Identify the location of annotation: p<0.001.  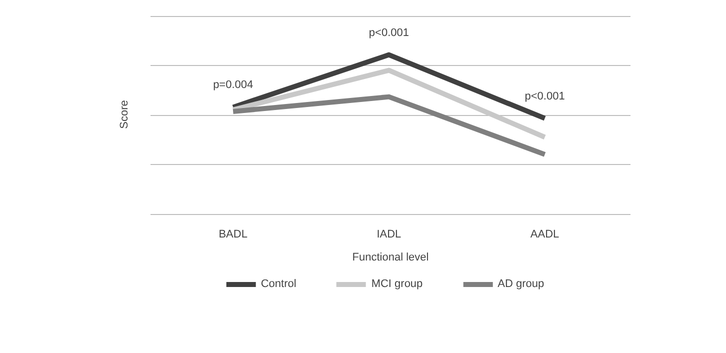
(544, 96).